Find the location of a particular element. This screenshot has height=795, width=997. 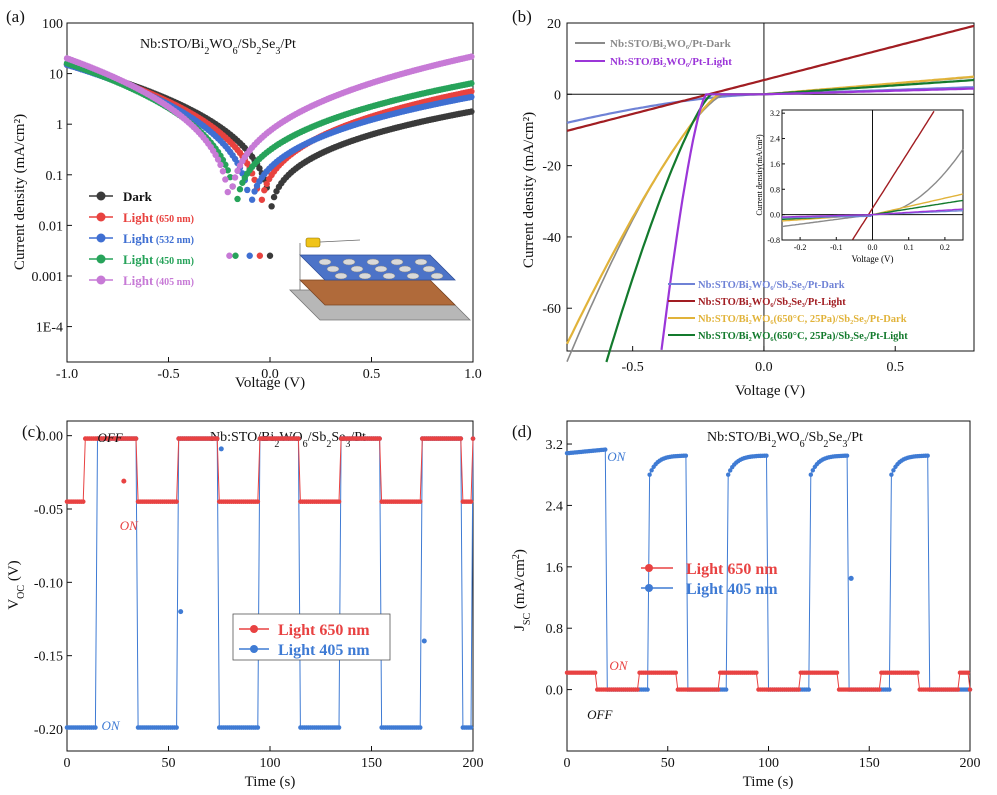

y-tick-label: -40 is located at coordinates (551, 238).